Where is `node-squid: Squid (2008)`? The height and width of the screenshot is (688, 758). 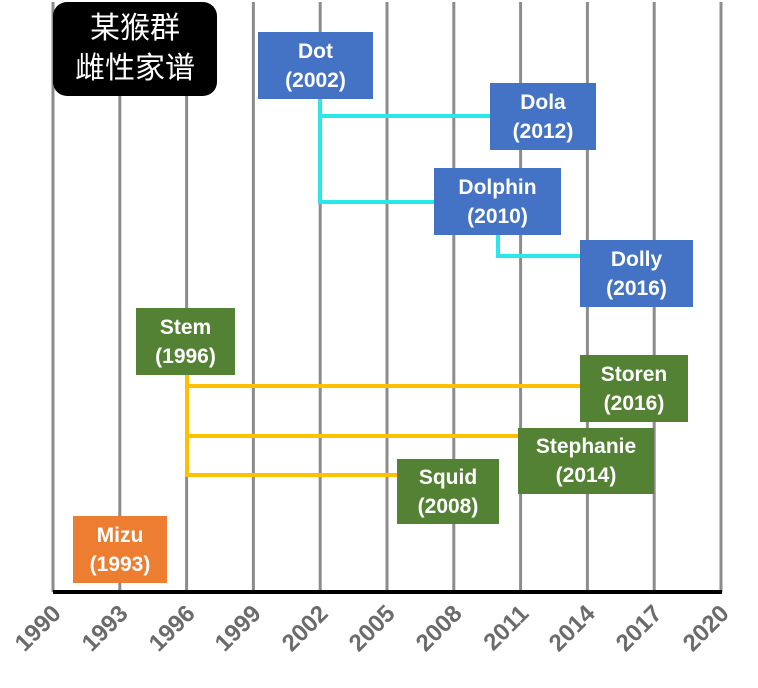
node-squid: Squid (2008) is located at coordinates (448, 491).